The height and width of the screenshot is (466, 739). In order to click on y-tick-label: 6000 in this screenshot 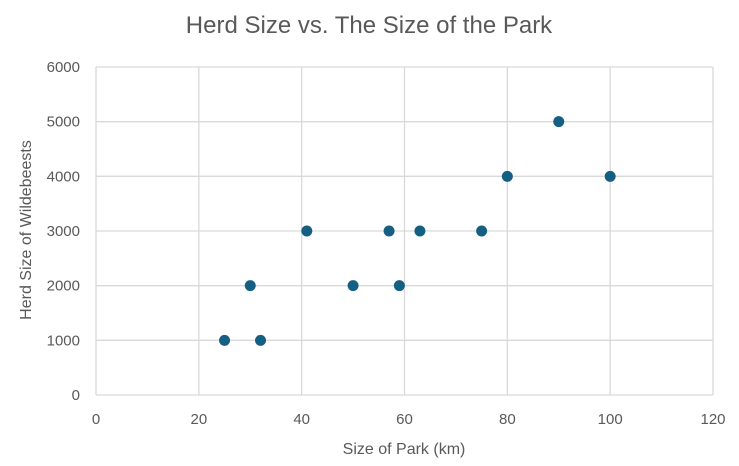, I will do `click(63, 67)`.